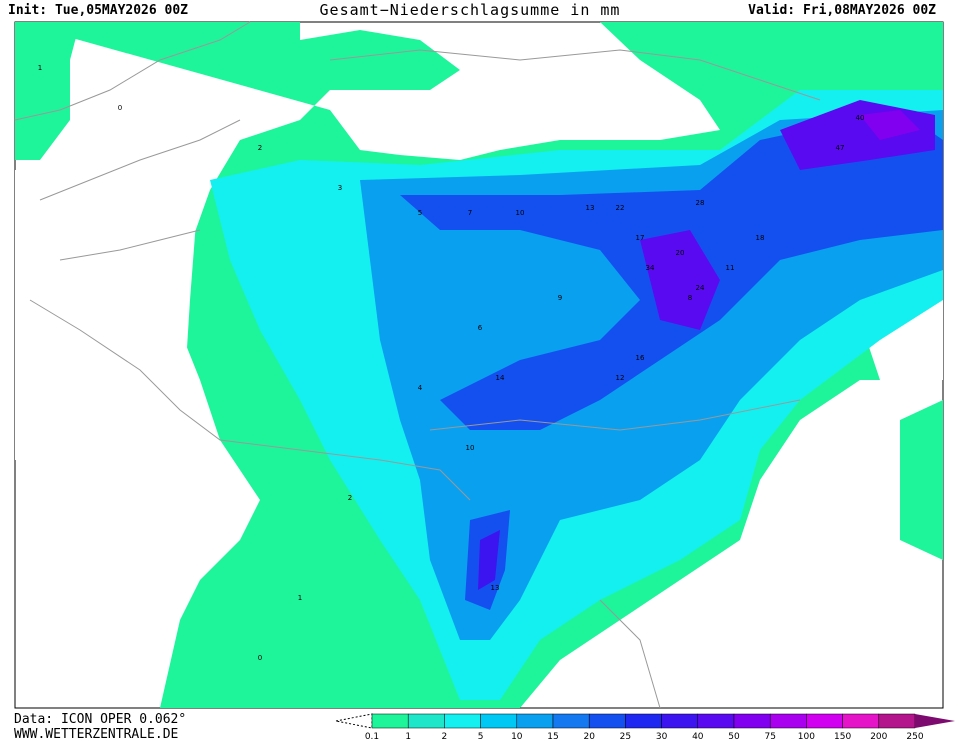 This screenshot has width=959, height=741. Describe the element at coordinates (408, 736) in the screenshot. I see `legend-label: 1` at that location.